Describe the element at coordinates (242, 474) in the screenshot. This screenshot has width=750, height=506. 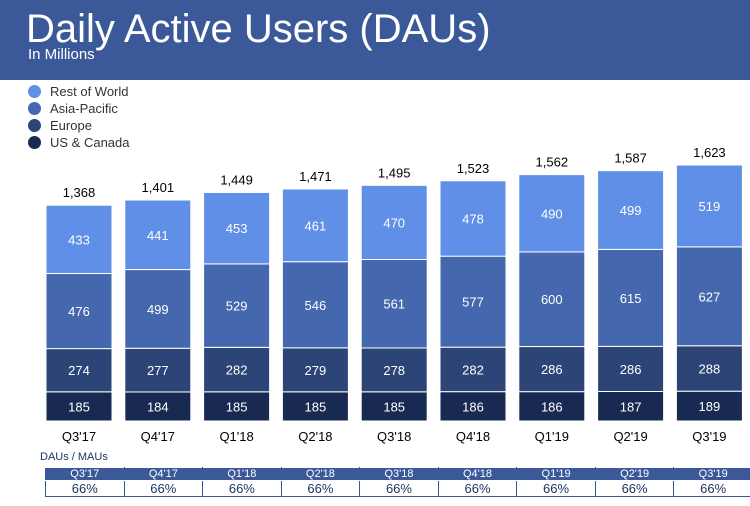
I see `ratio-quarter-cell: Q1'18` at that location.